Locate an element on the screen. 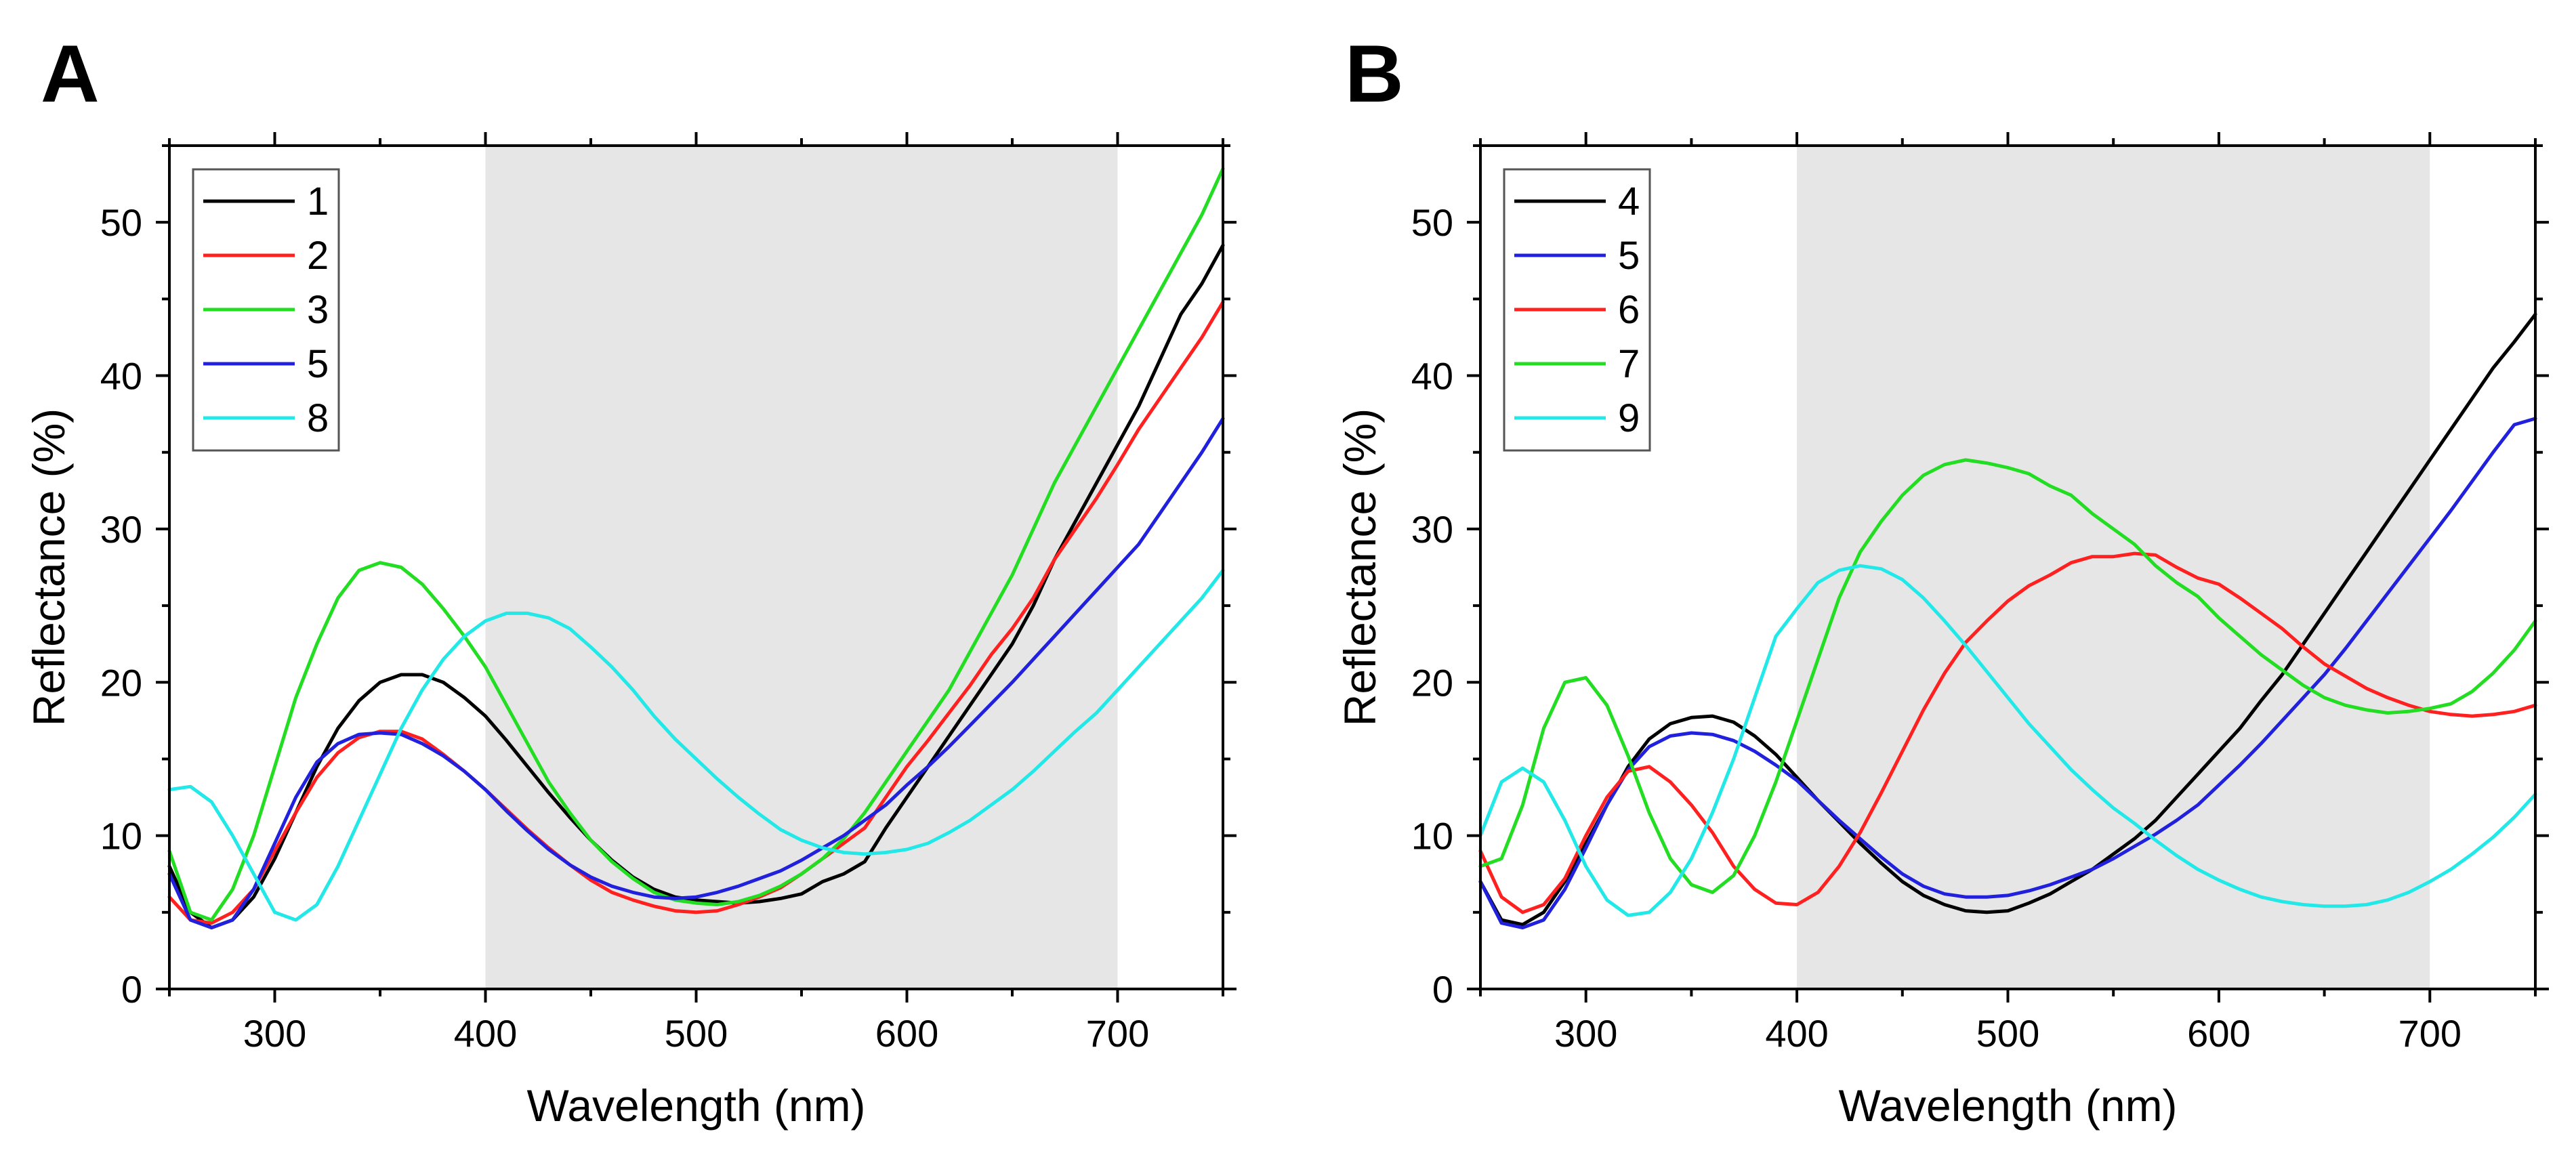 This screenshot has width=2576, height=1159. legend-label: 4 is located at coordinates (1629, 202).